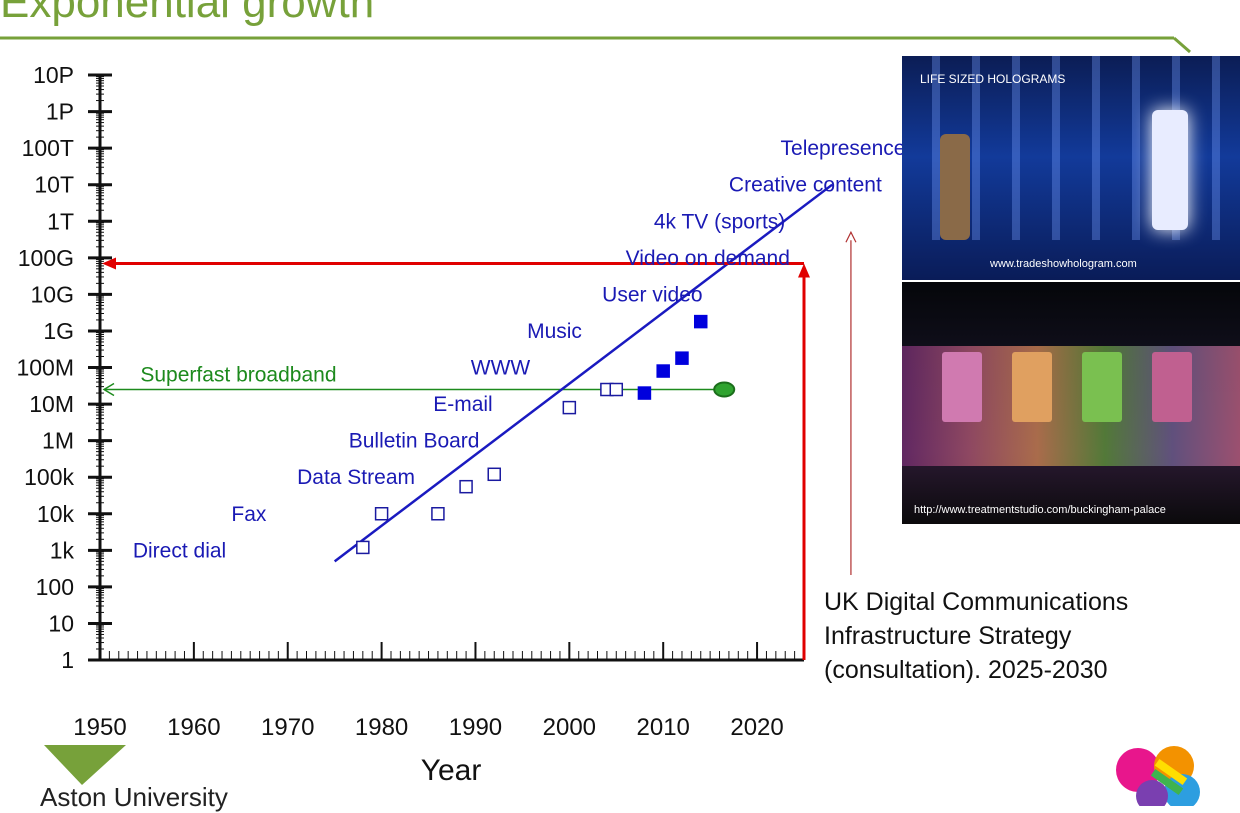  Describe the element at coordinates (532, 434) in the screenshot. I see `marks-layer` at that location.